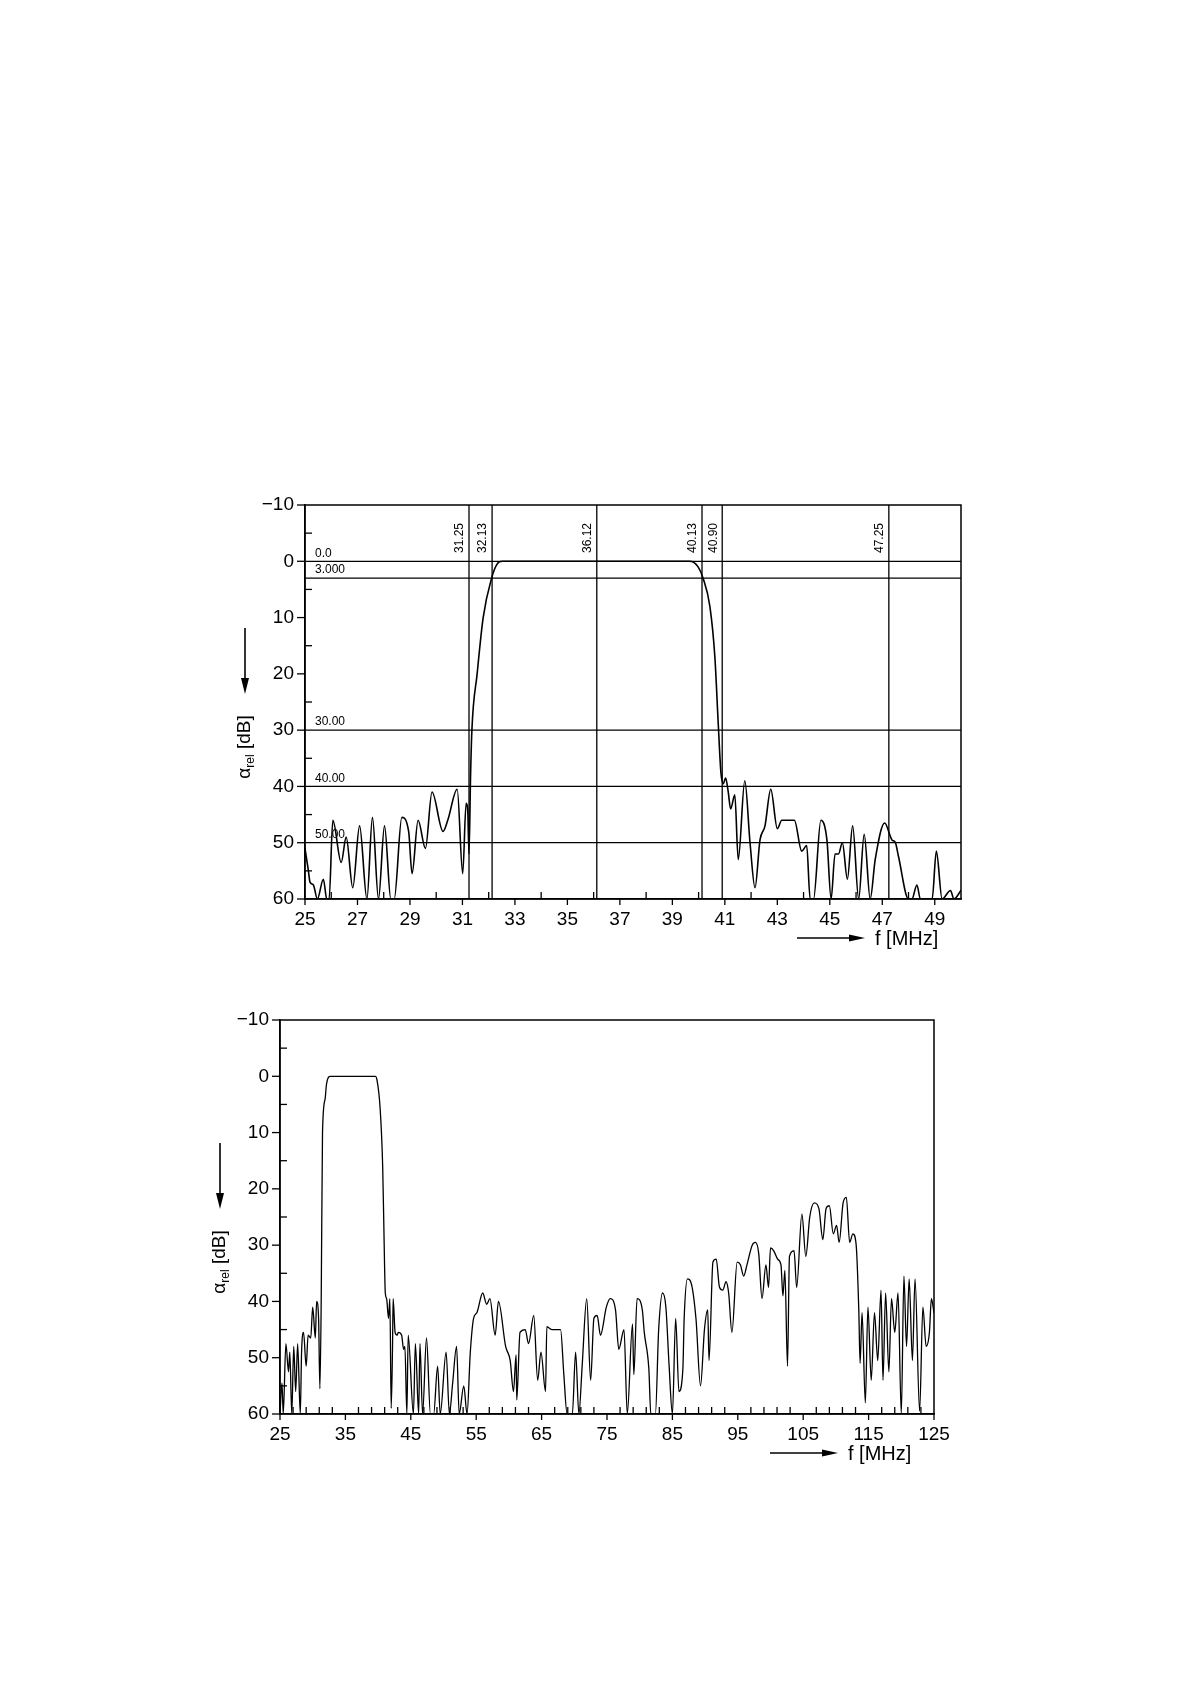 The image size is (1190, 1684). Describe the element at coordinates (330, 721) in the screenshot. I see `ref-line-label: 30.00` at that location.